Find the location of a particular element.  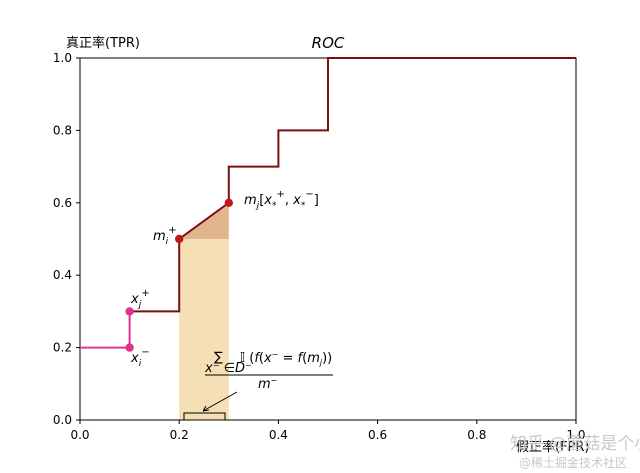

y-tick-label: 0.8 is located at coordinates (62, 130).